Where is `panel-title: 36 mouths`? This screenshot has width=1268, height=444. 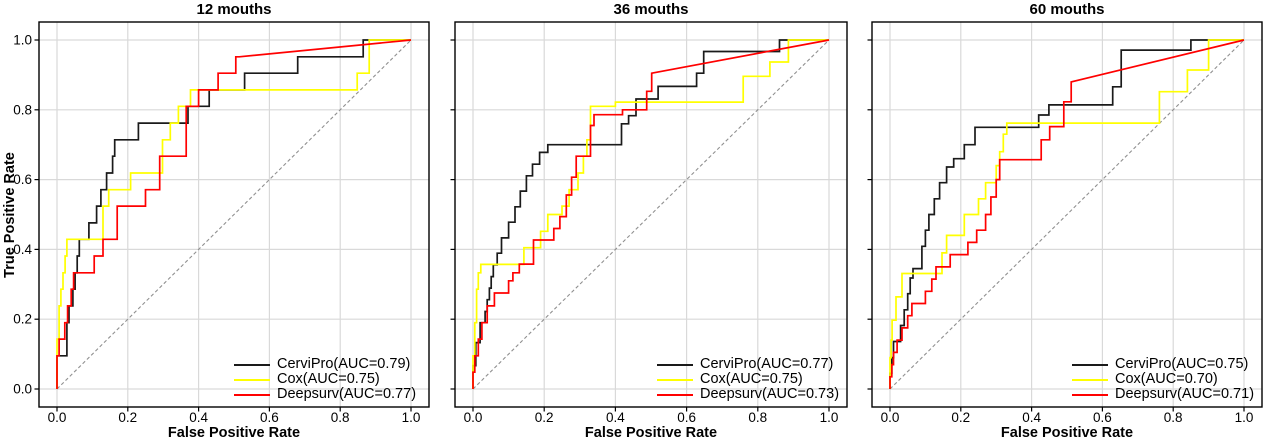 panel-title: 36 mouths is located at coordinates (651, 9).